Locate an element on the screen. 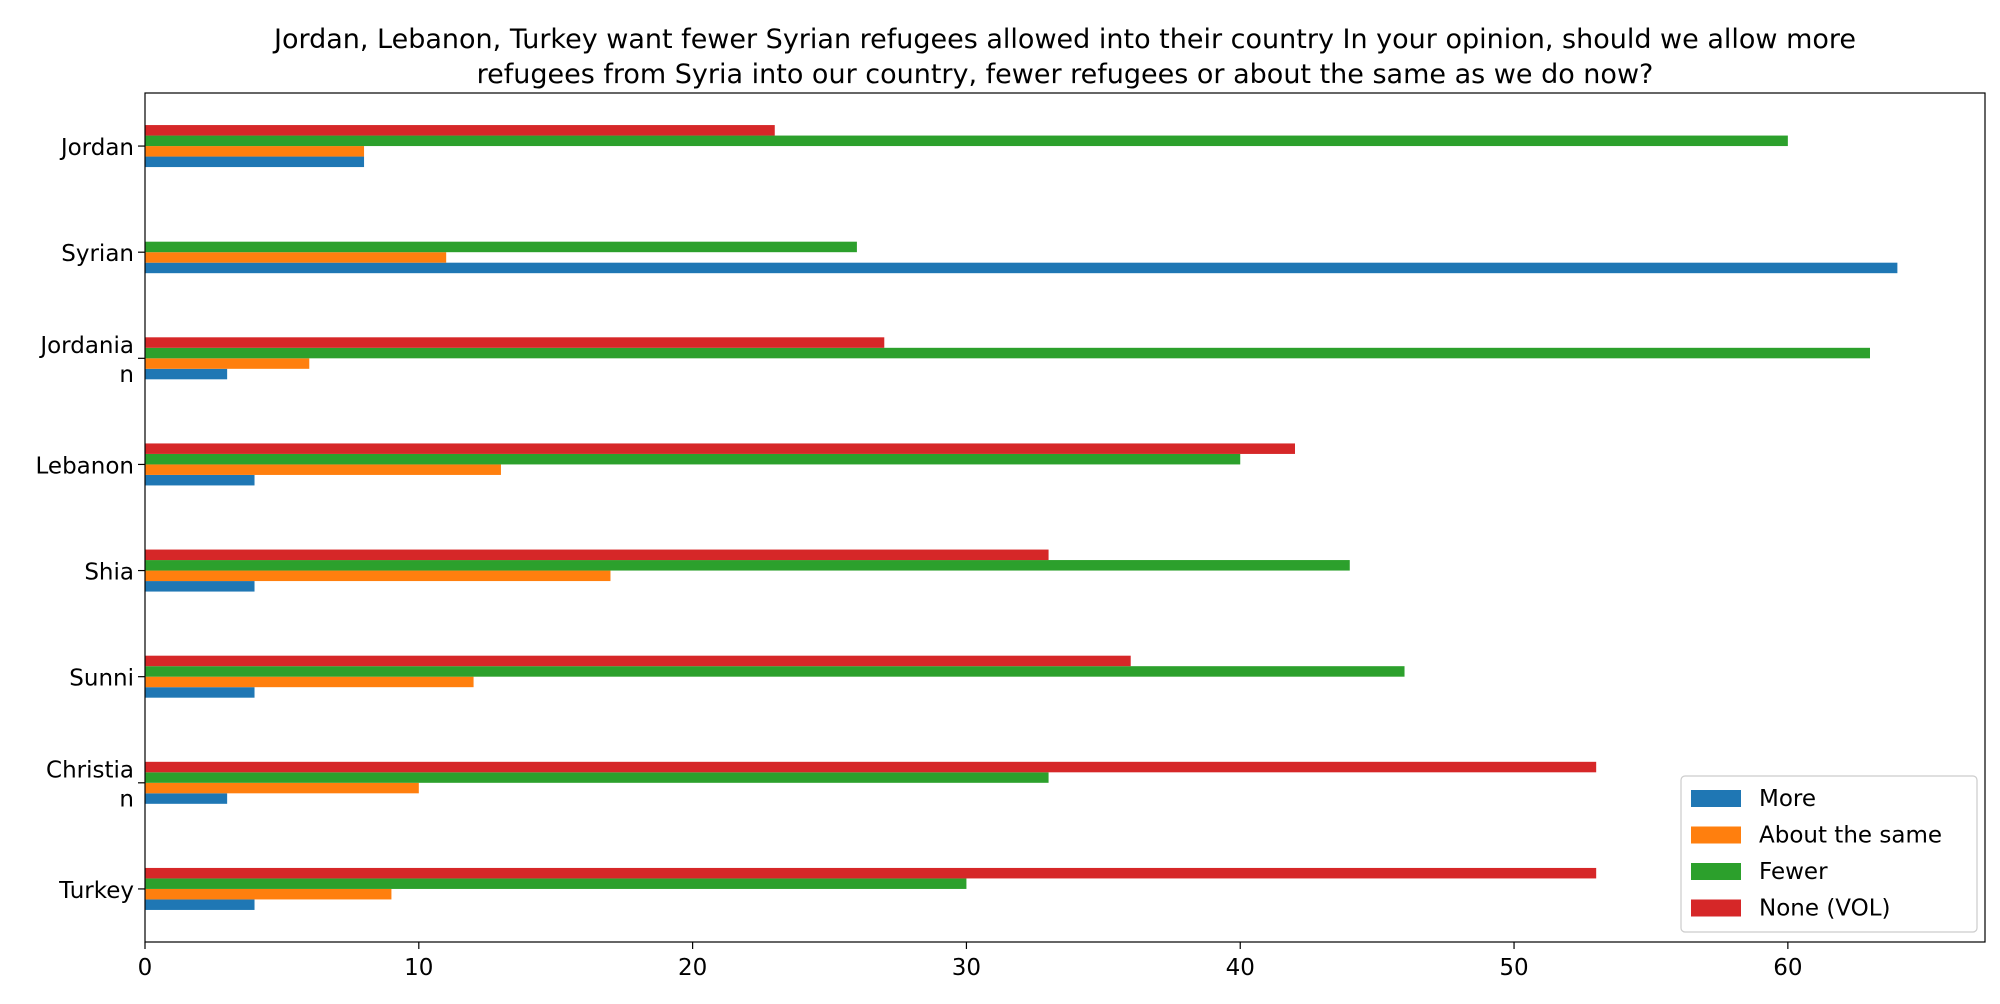  bar-none-vol-jordanian is located at coordinates (515, 342).